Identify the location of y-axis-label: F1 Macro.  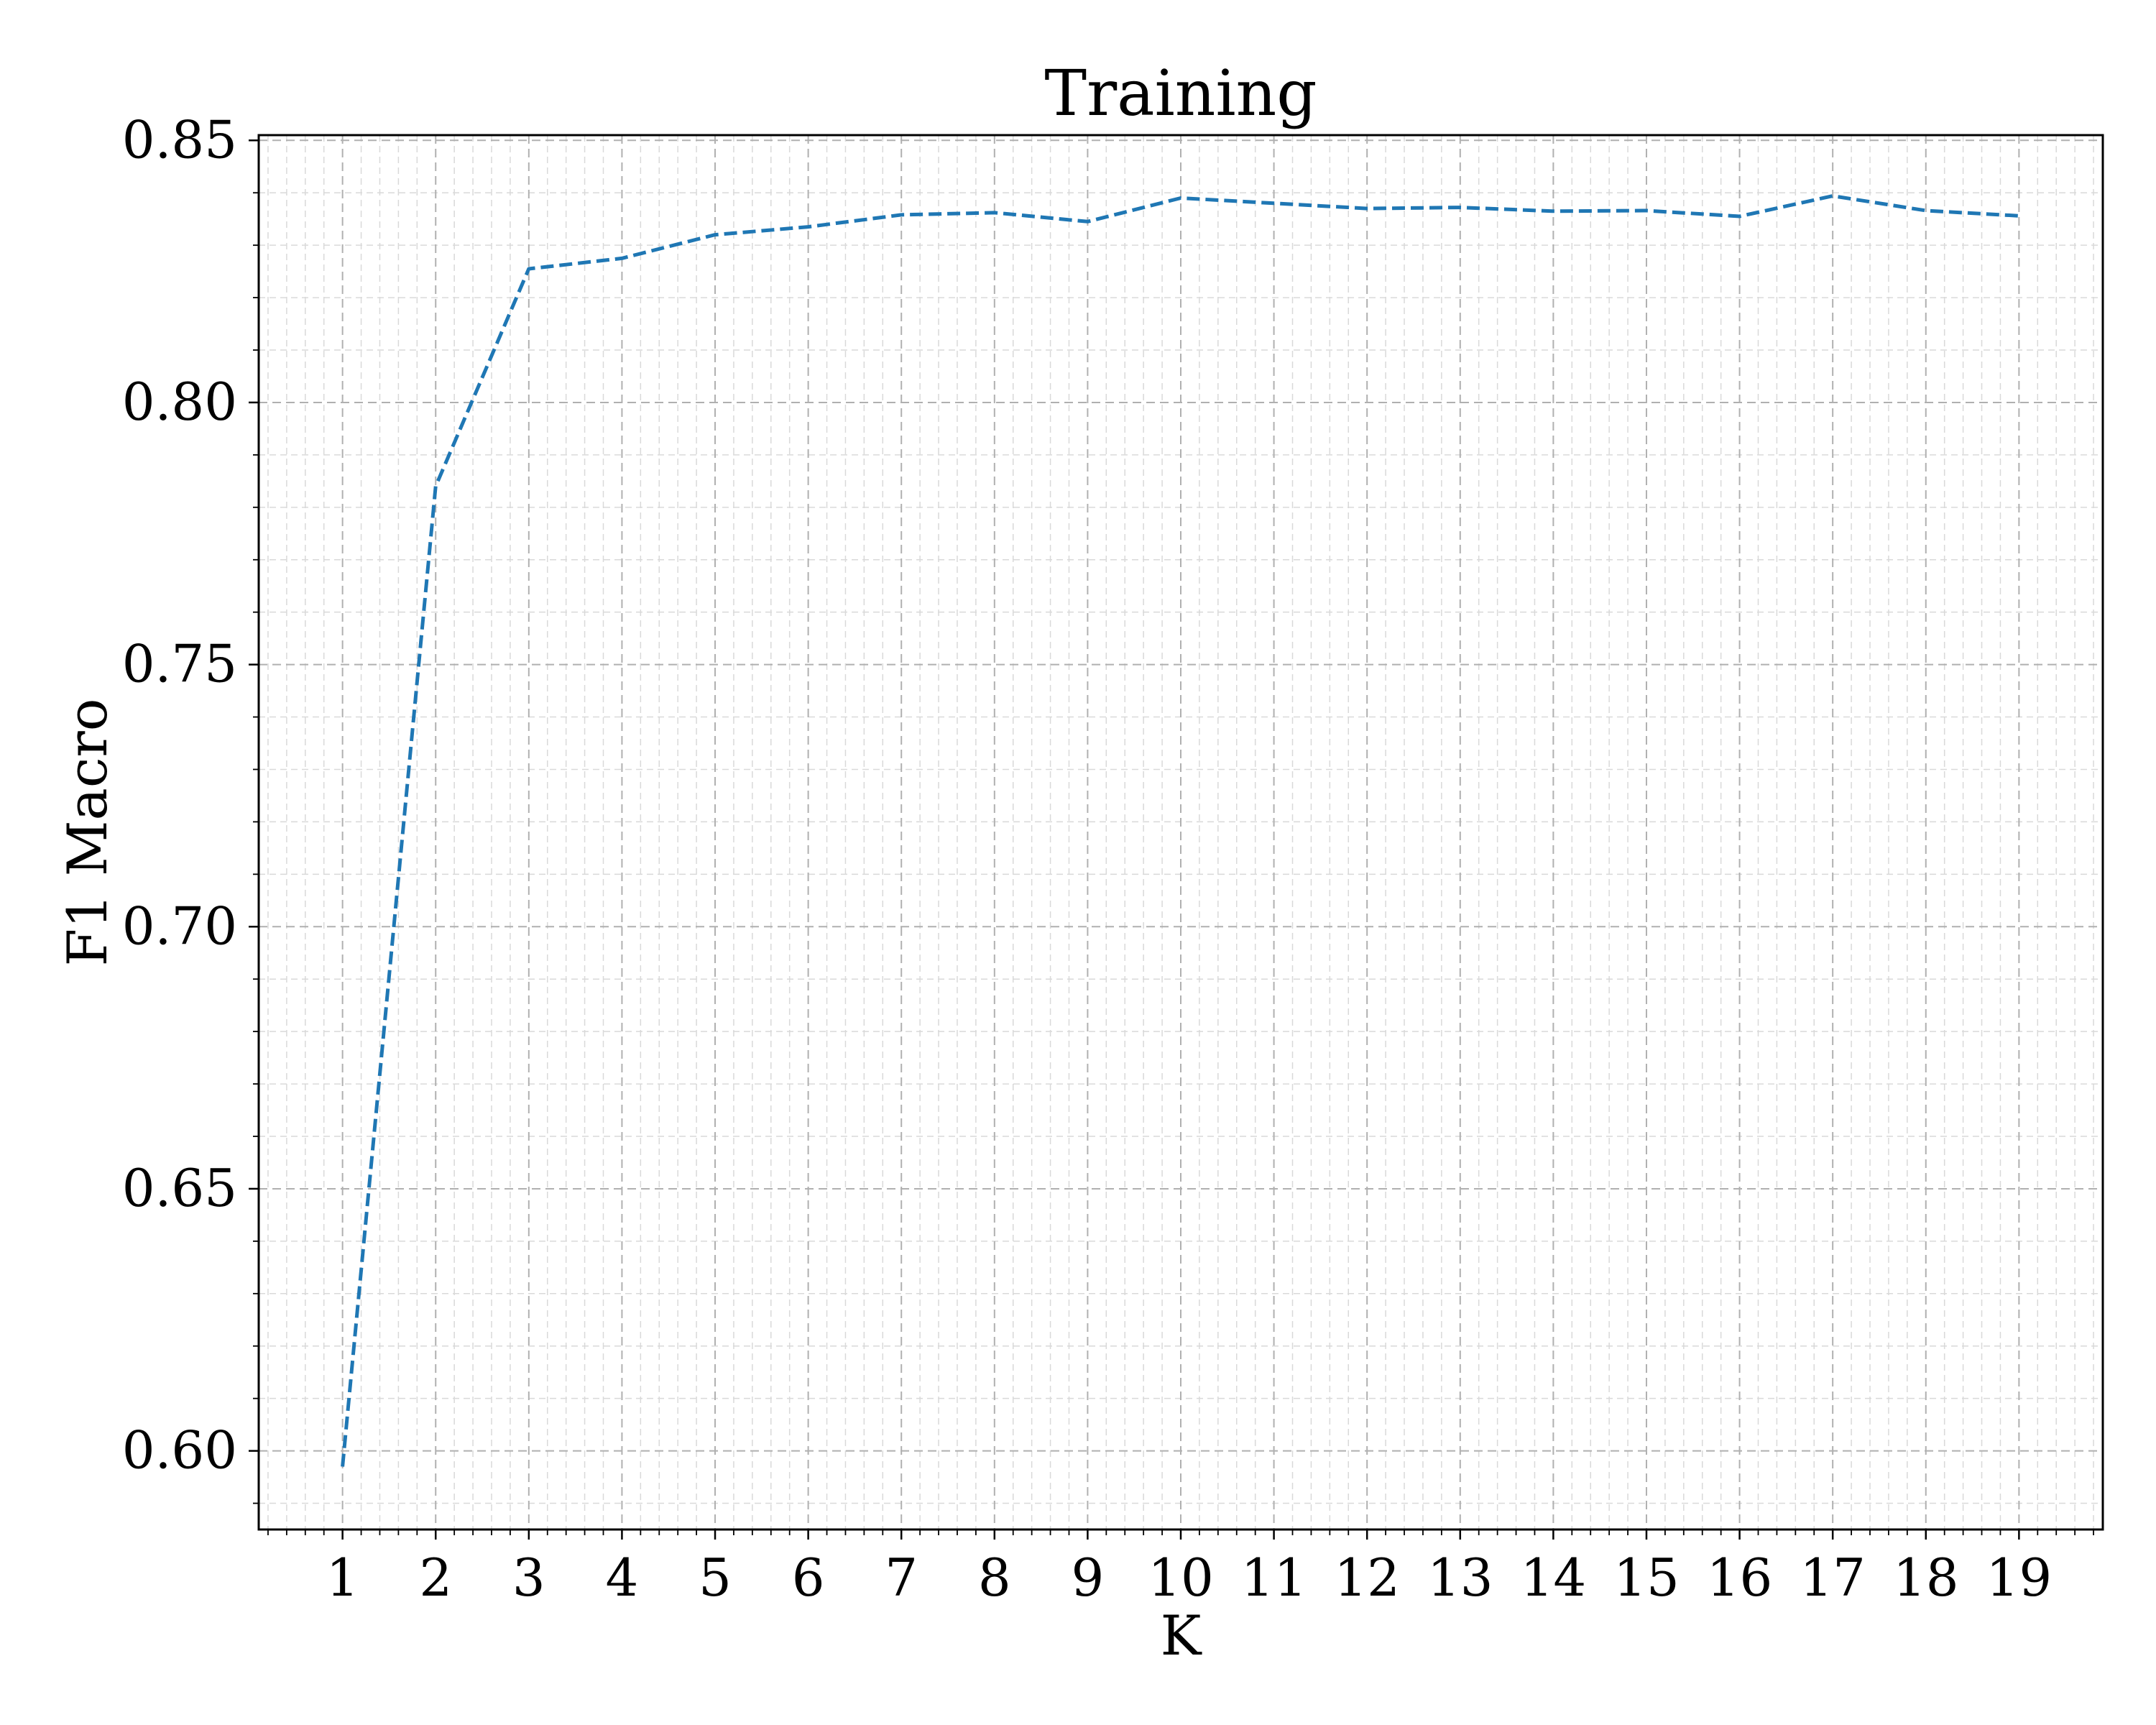
(87, 832).